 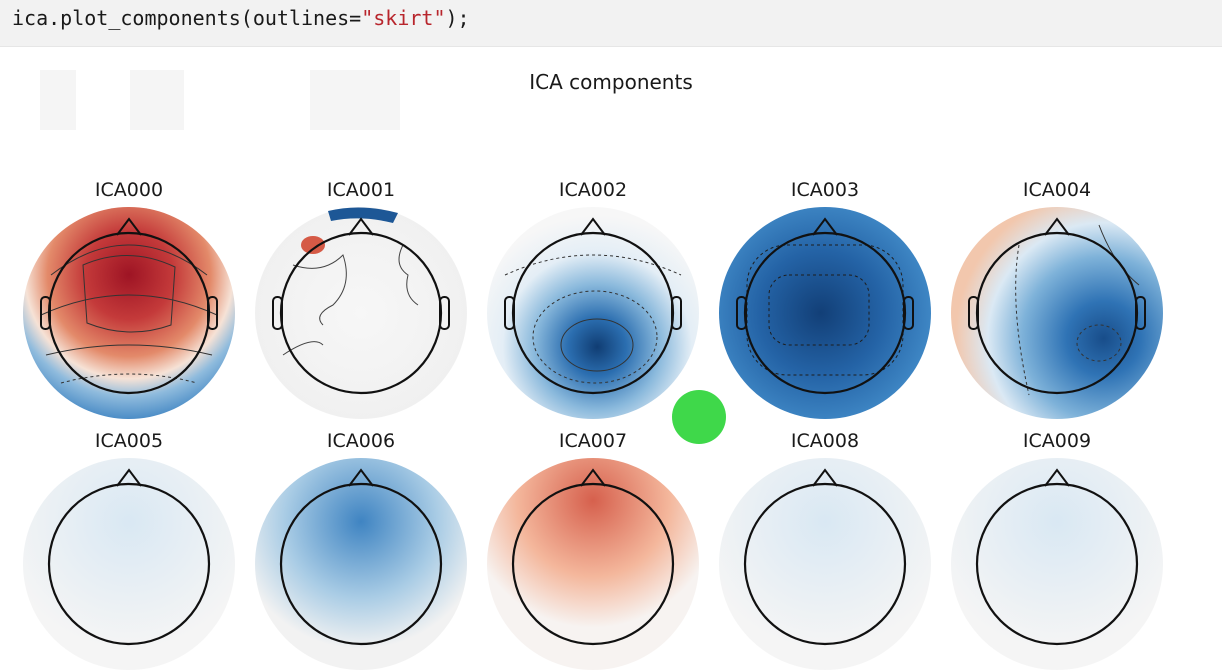 I want to click on code-suffix: );, so click(x=457, y=18).